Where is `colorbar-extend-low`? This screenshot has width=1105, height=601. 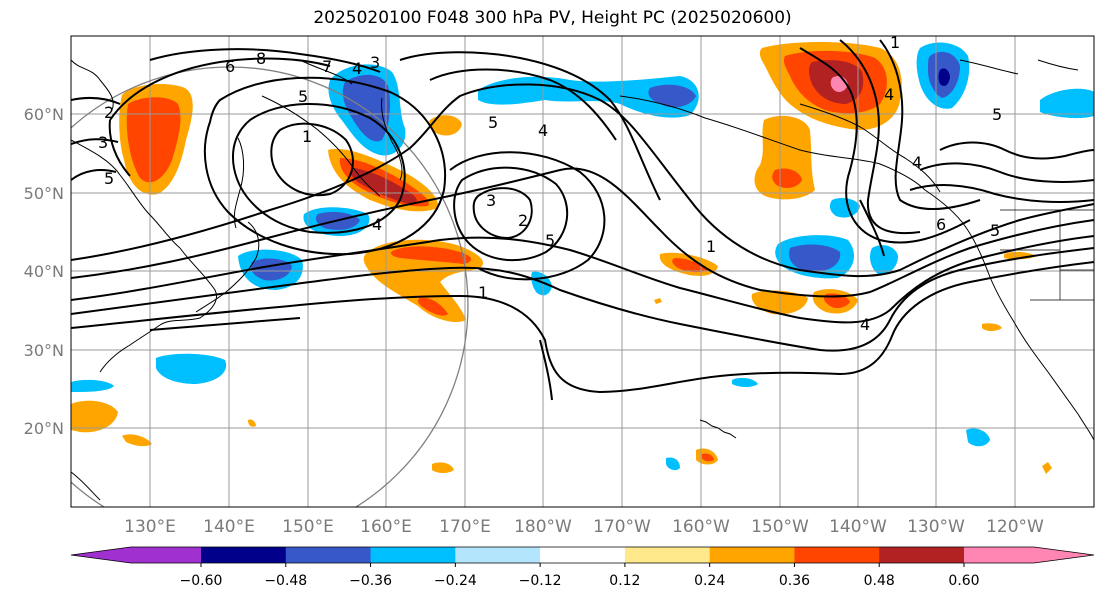
colorbar-extend-low is located at coordinates (136, 555).